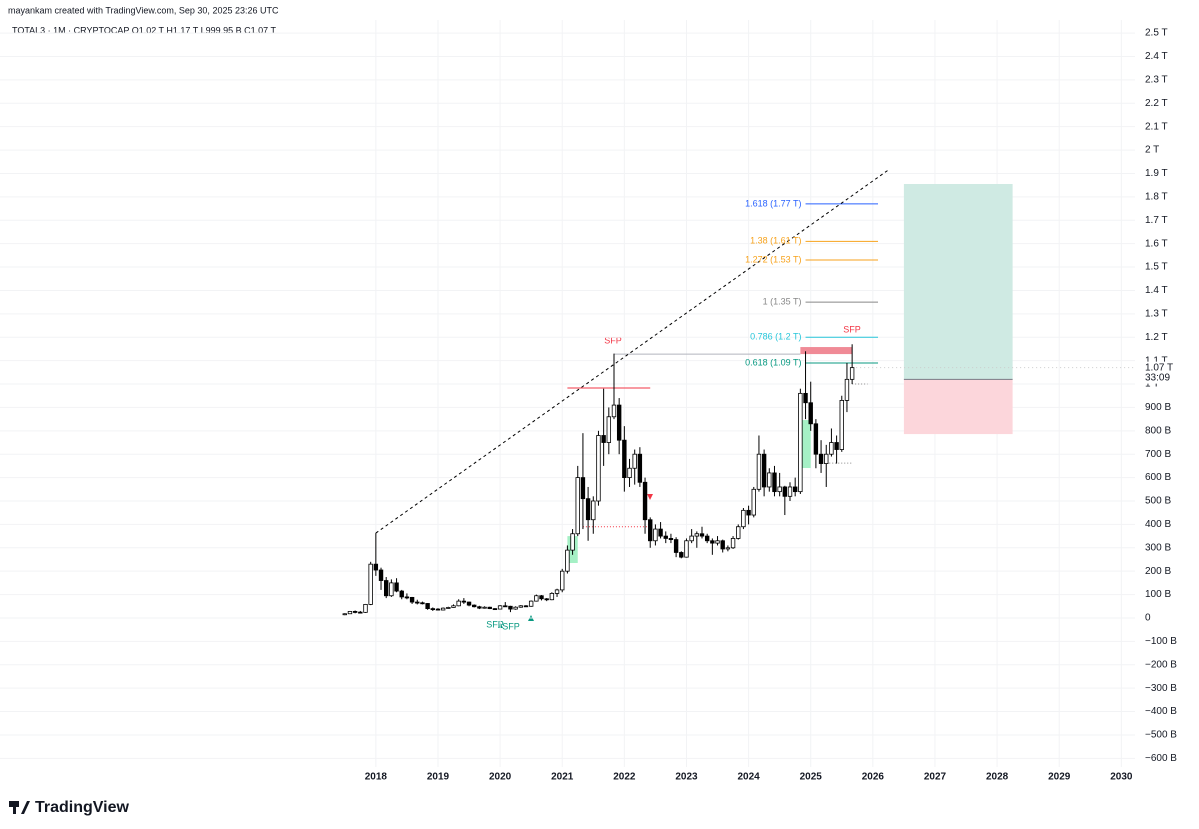  I want to click on y-tick-label: 1.7 T, so click(1156, 220).